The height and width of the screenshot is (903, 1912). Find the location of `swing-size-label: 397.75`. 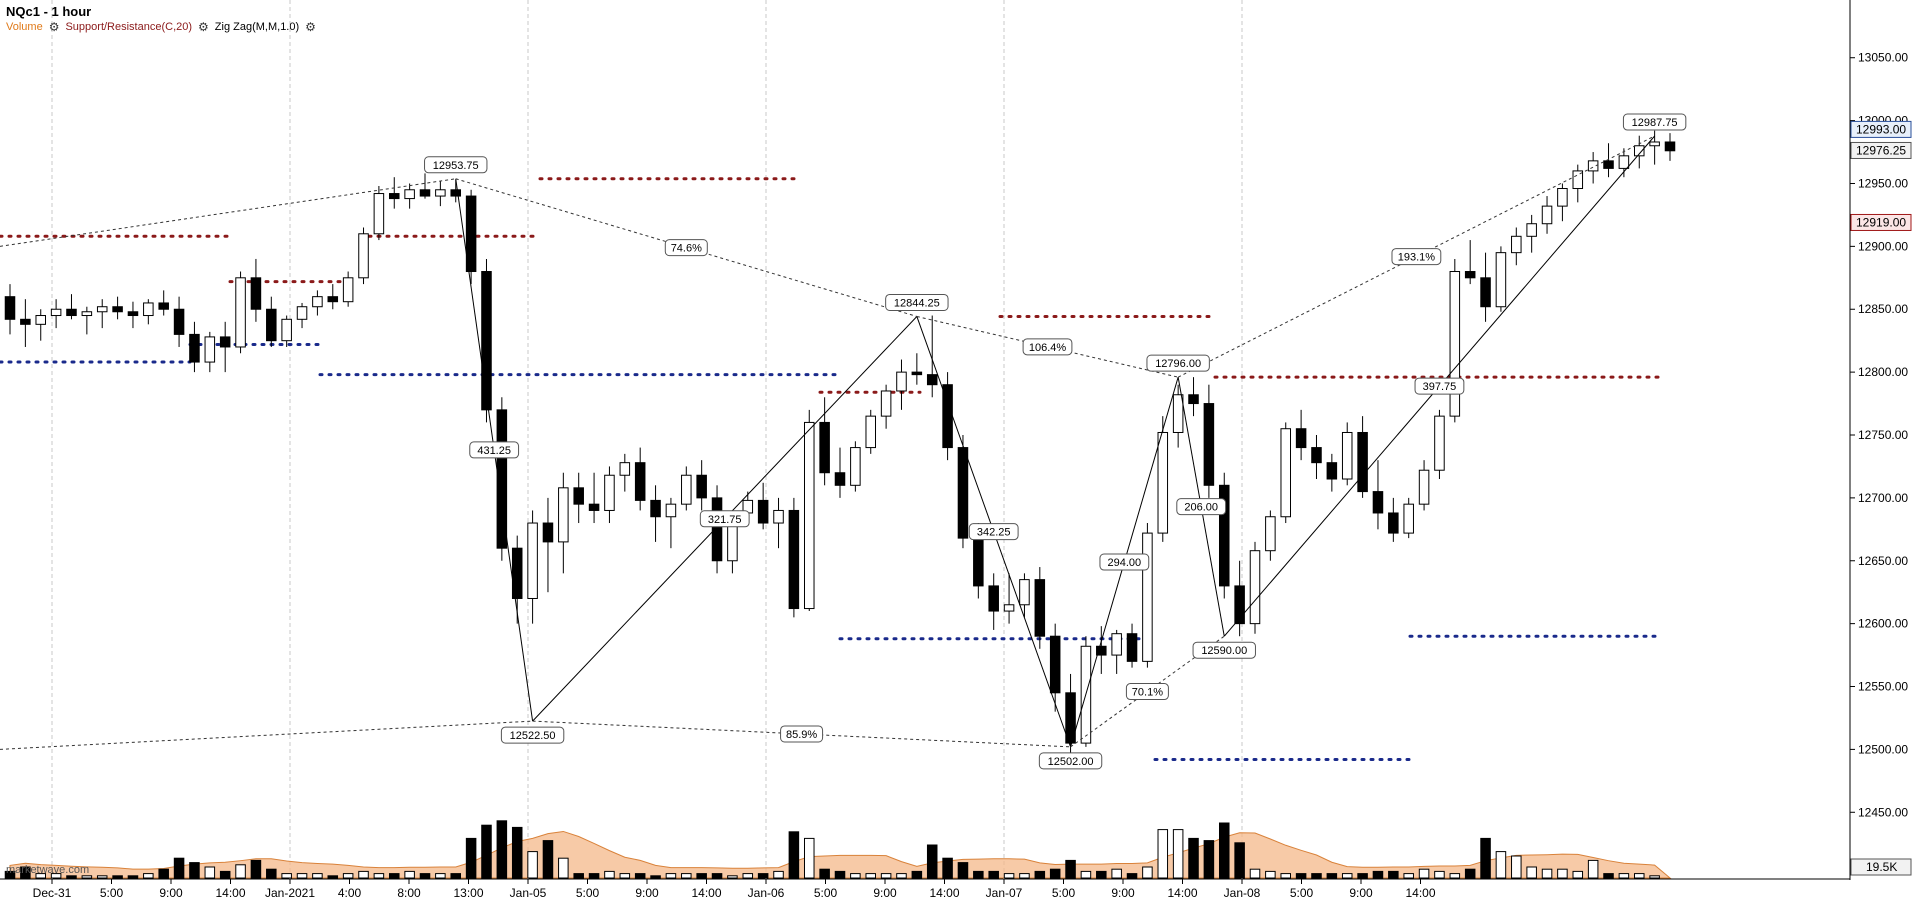

swing-size-label: 397.75 is located at coordinates (1440, 387).